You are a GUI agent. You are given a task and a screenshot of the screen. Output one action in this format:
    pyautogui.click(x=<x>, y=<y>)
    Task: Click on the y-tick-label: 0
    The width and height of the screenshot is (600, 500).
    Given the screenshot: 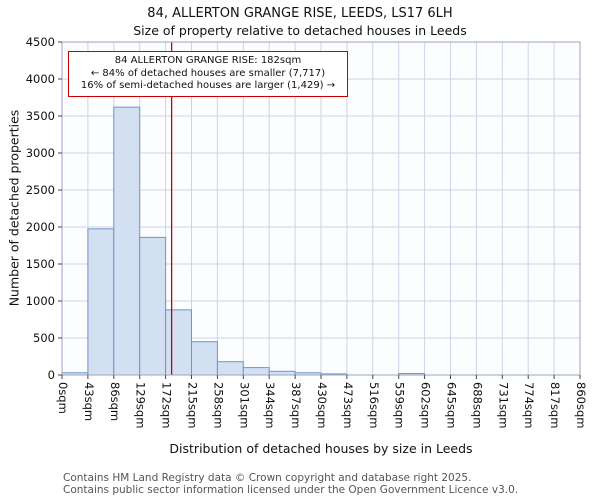 What is the action you would take?
    pyautogui.click(x=51, y=375)
    